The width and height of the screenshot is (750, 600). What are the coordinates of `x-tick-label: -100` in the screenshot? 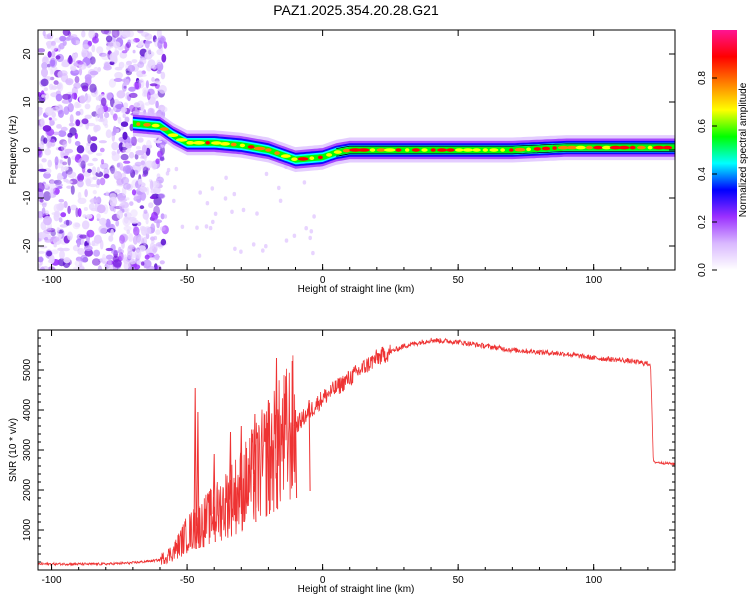 It's located at (52, 580).